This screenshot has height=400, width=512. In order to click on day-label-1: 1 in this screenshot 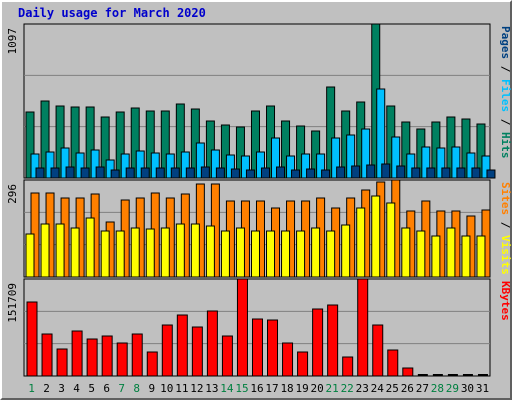, I will do `click(31, 388)`.